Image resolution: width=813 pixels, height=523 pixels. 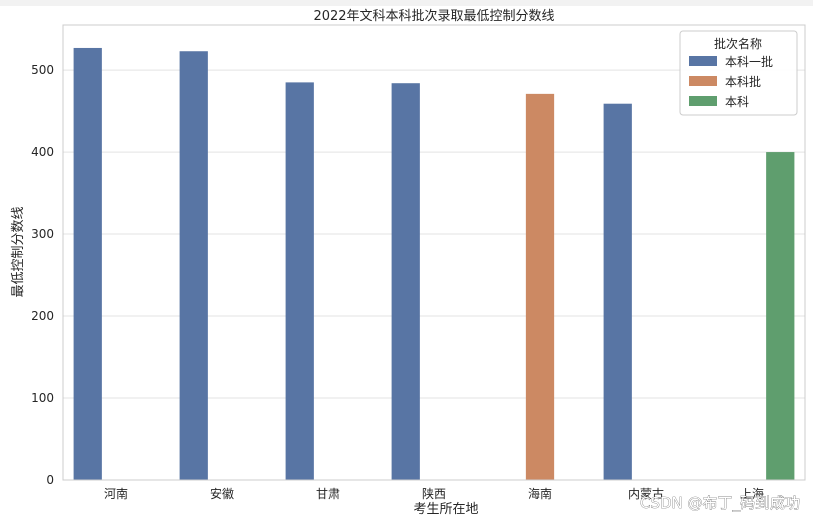 What do you see at coordinates (738, 43) in the screenshot?
I see `legend-title: 批次名称` at bounding box center [738, 43].